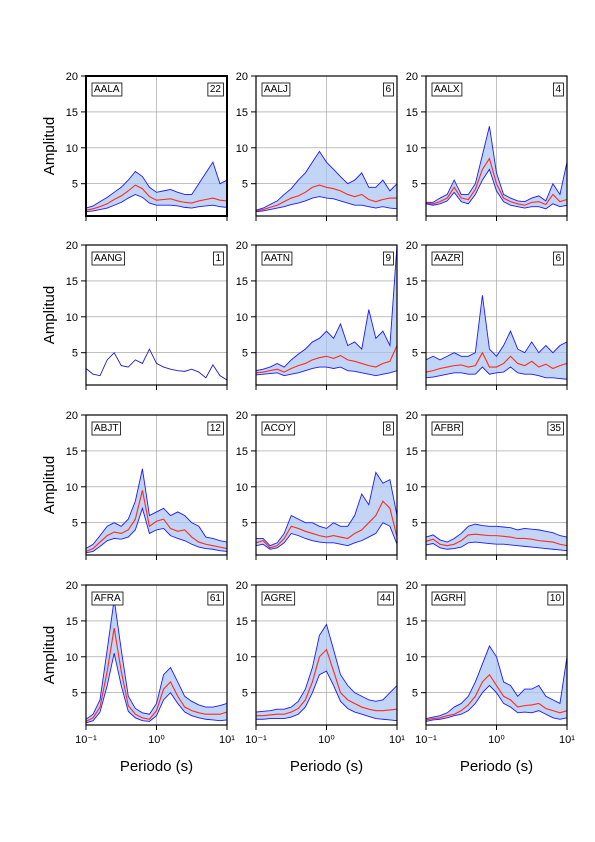 Image resolution: width=595 pixels, height=842 pixels. I want to click on station-label: ACOY, so click(278, 428).